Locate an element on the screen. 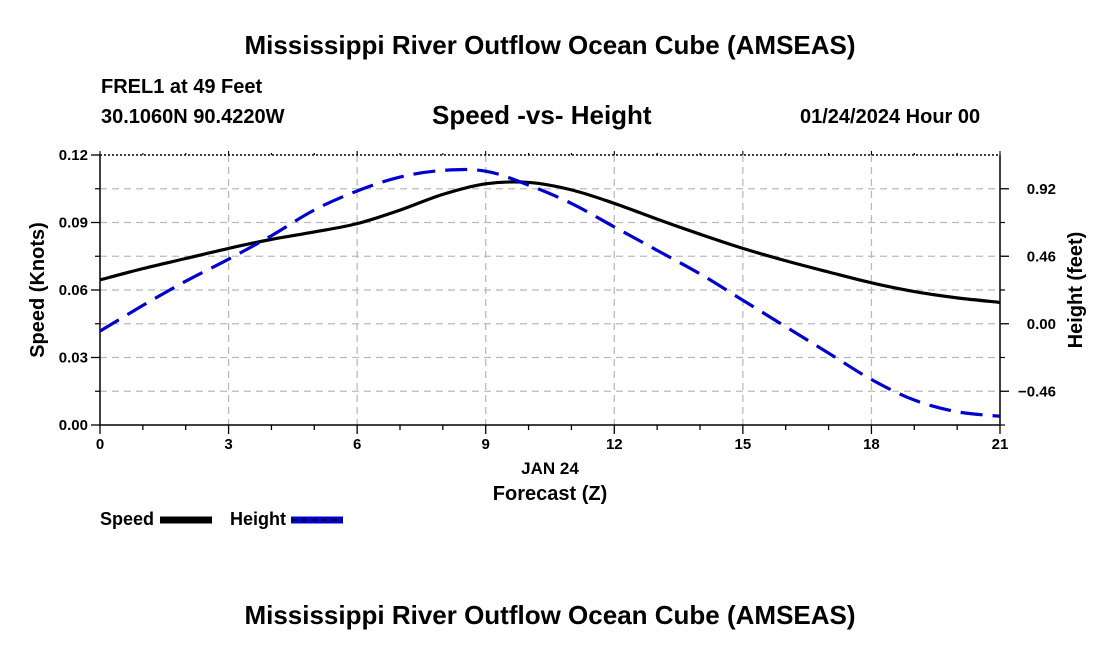 This screenshot has height=650, width=1100. x-date-label: JAN 24 is located at coordinates (550, 468).